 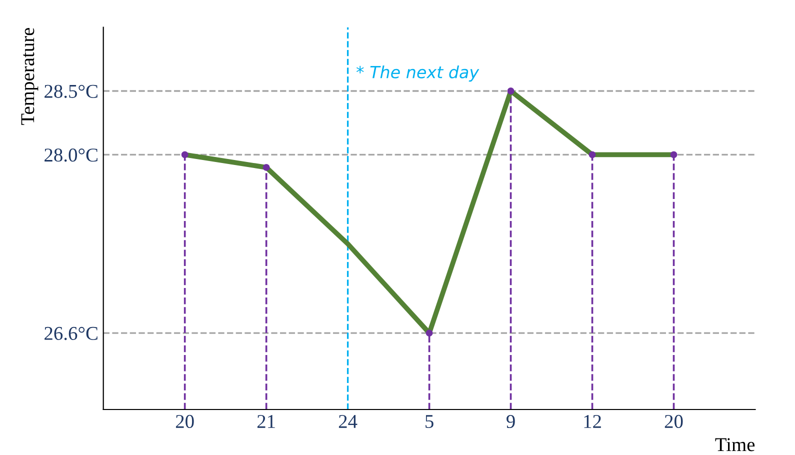 I want to click on ref-line-label: * The next day, so click(x=418, y=74).